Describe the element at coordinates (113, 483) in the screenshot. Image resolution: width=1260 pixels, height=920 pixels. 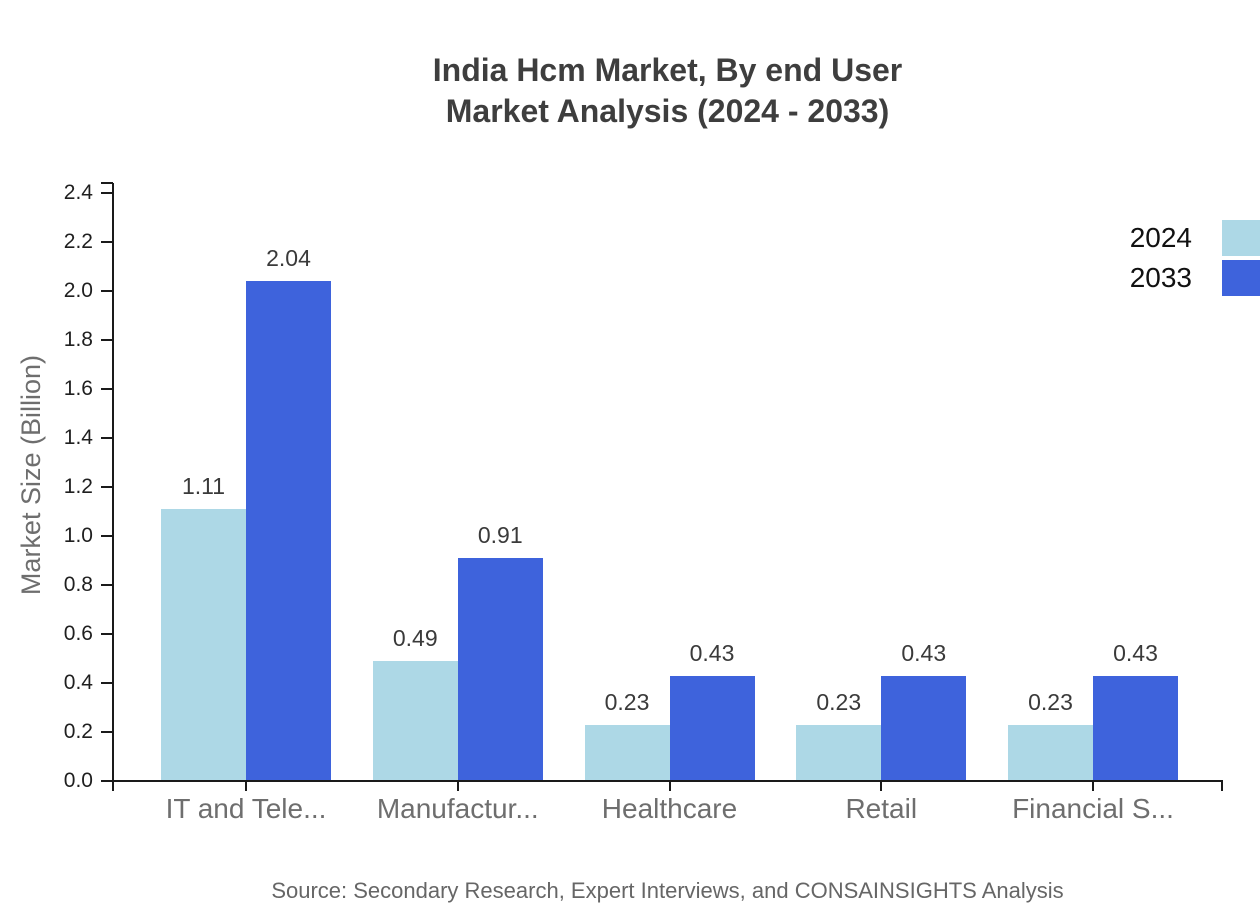
I see `y-axis-line` at that location.